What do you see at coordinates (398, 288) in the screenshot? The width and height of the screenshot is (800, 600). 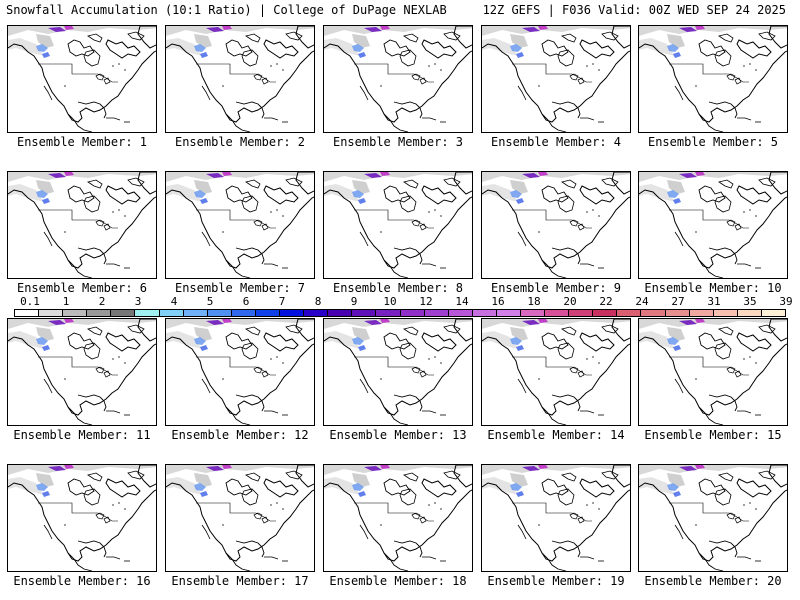 I see `ensemble-member-label: Ensemble Member: 8` at bounding box center [398, 288].